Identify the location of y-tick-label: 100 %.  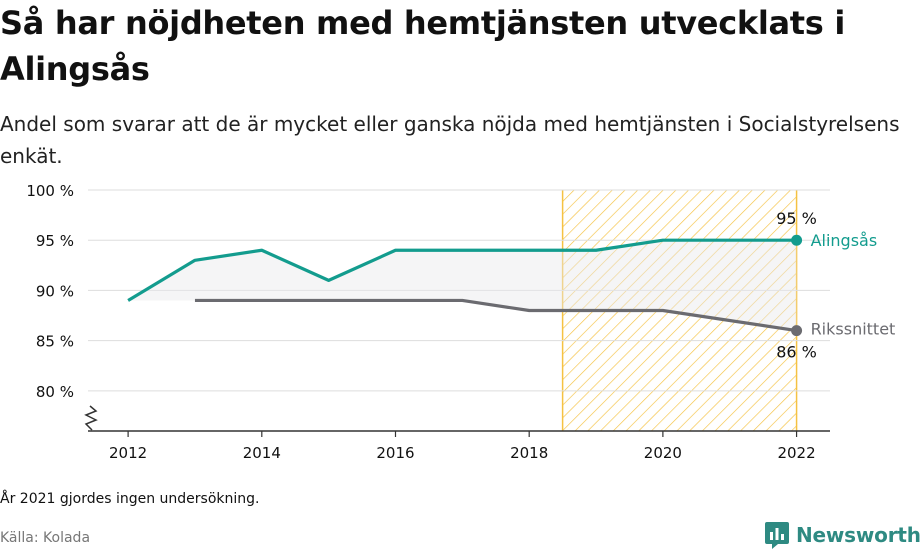
(50, 191).